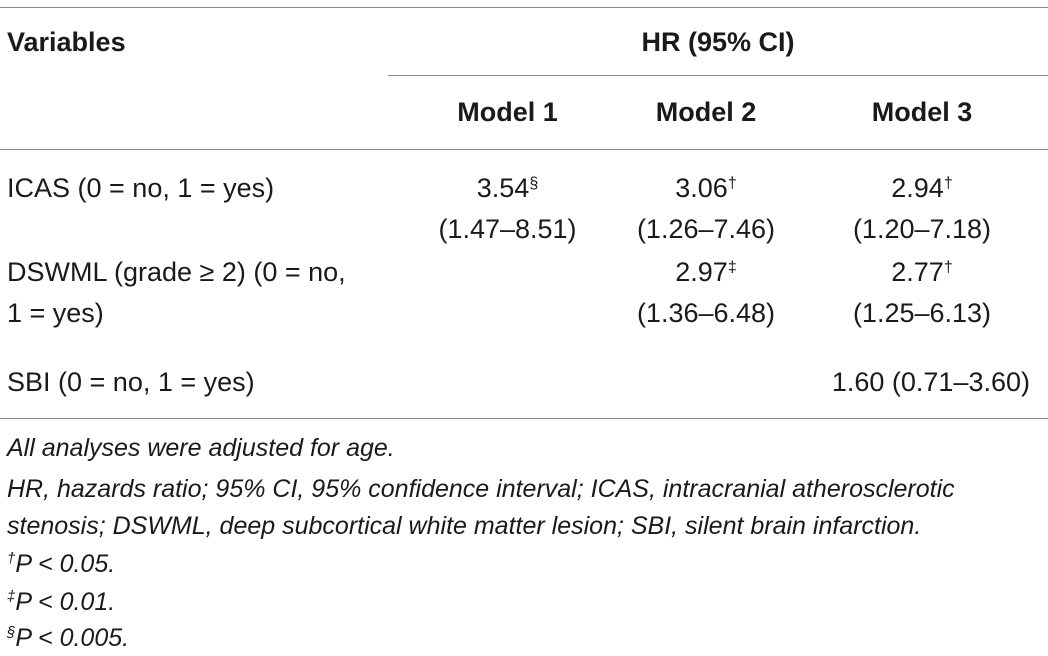 The image size is (1048, 656). Describe the element at coordinates (930, 382) in the screenshot. I see `model3-value: 1.60 (0.71–3.60)` at that location.